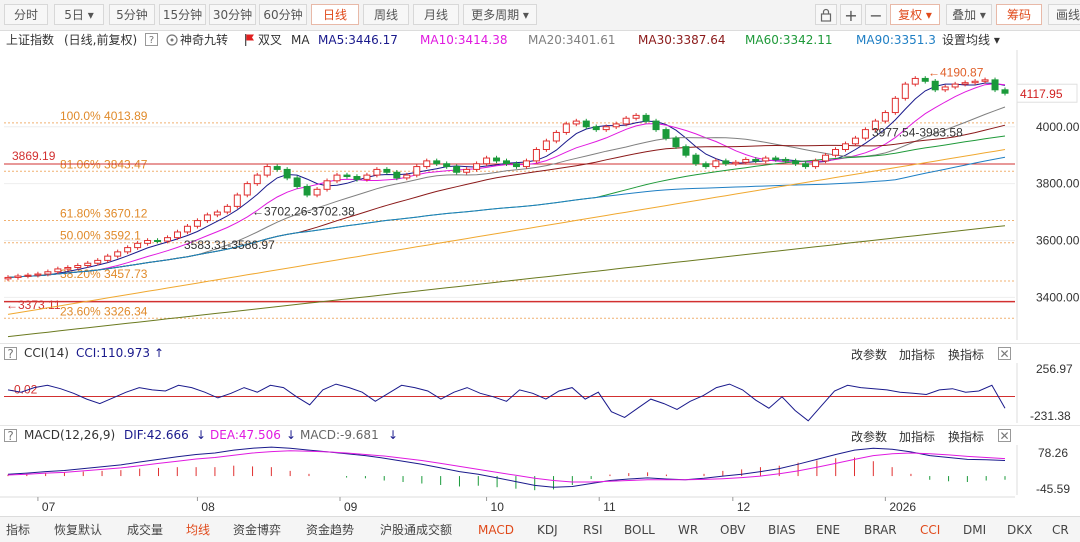 The height and width of the screenshot is (542, 1080). I want to click on set-ma-dropdown: 设置均线 ▾, so click(971, 40).